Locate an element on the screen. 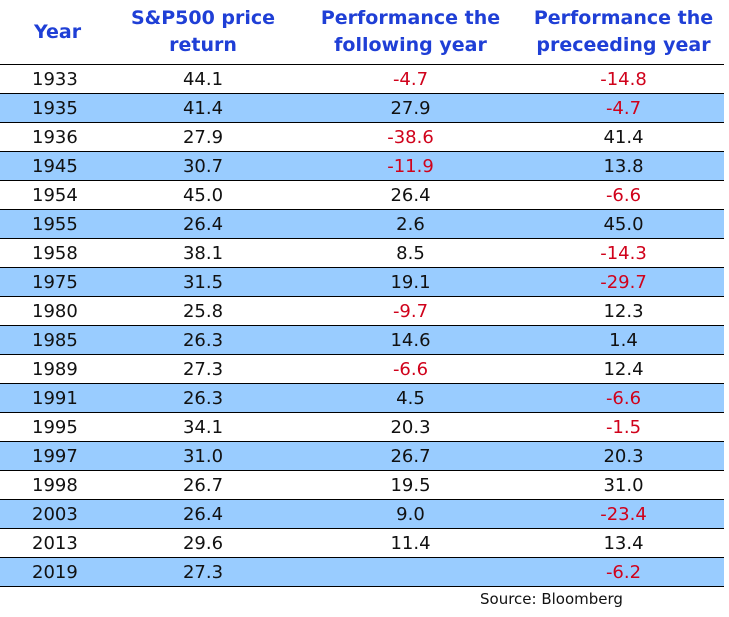  table-row: 1980 25.8 -9.7 12.3 is located at coordinates (362, 311).